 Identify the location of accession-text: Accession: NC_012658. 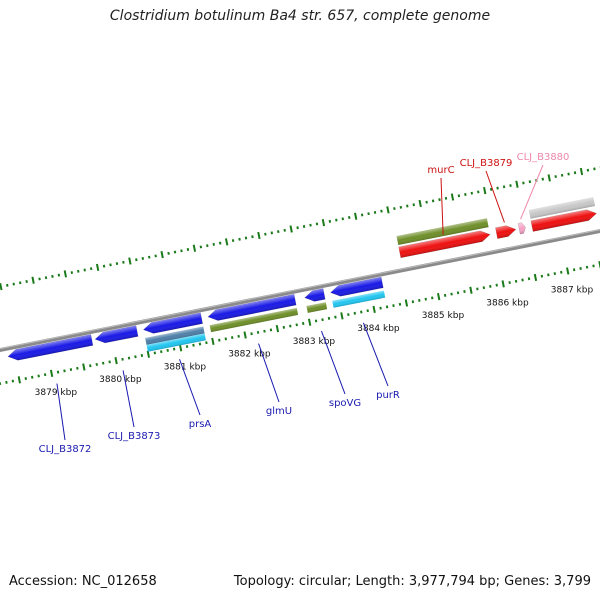
(83, 581).